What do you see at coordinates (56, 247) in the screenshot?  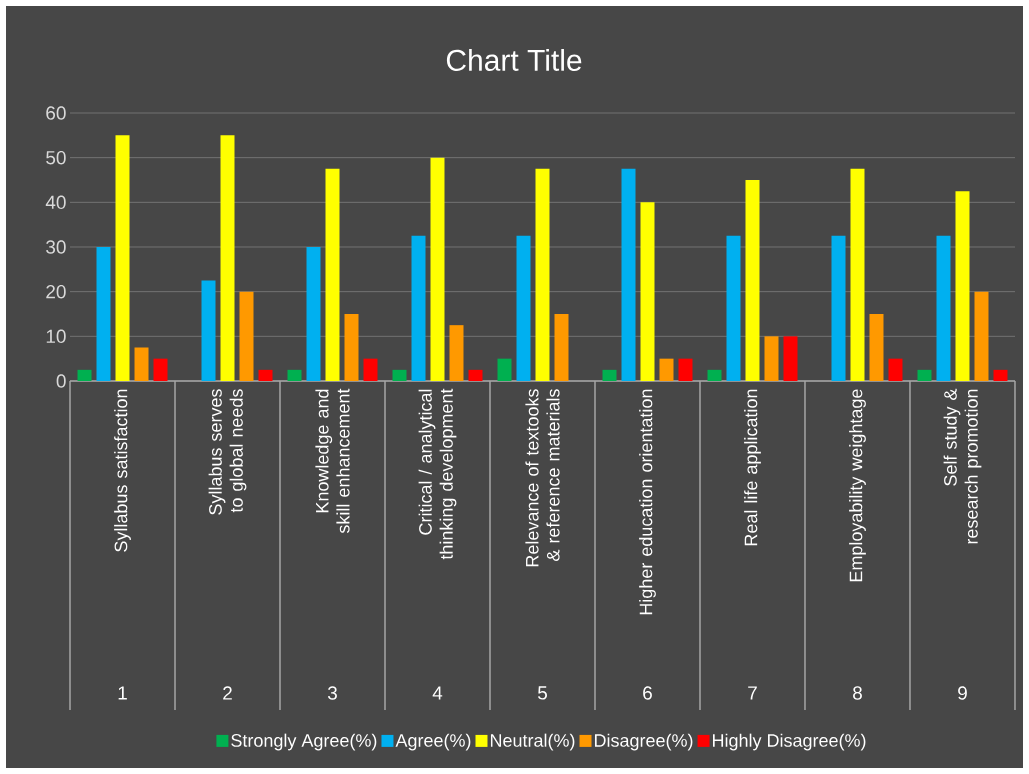 I see `y-tick-label: 30` at bounding box center [56, 247].